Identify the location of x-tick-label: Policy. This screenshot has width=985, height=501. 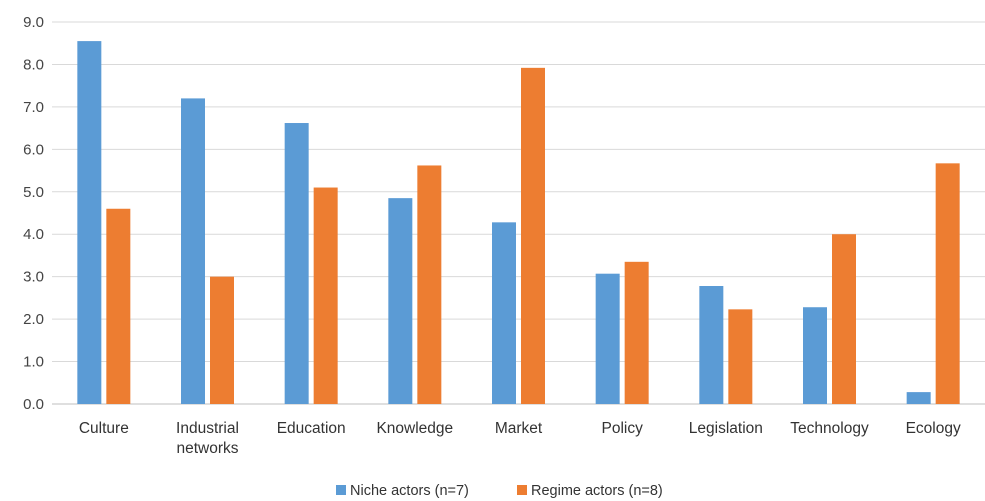
(622, 428).